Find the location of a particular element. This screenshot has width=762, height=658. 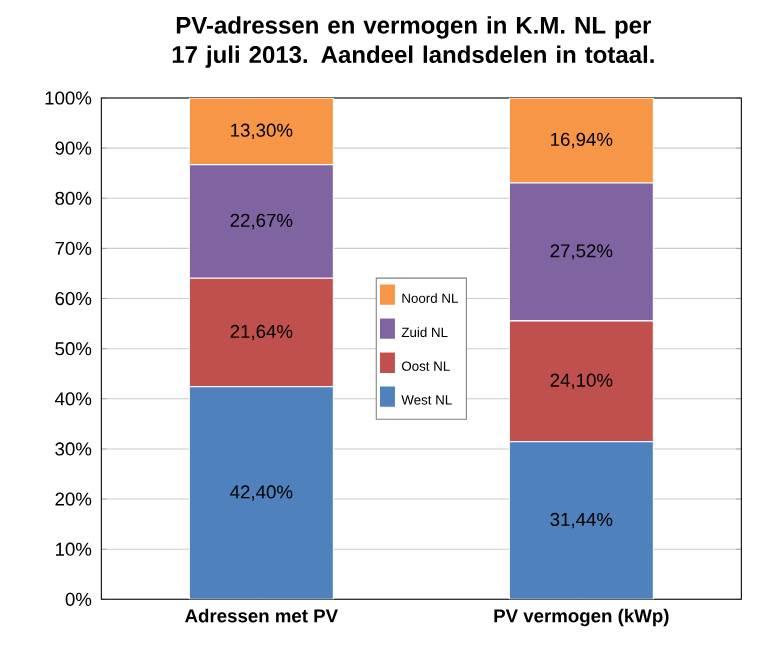

x-tick-label: Adressen met PV is located at coordinates (261, 615).